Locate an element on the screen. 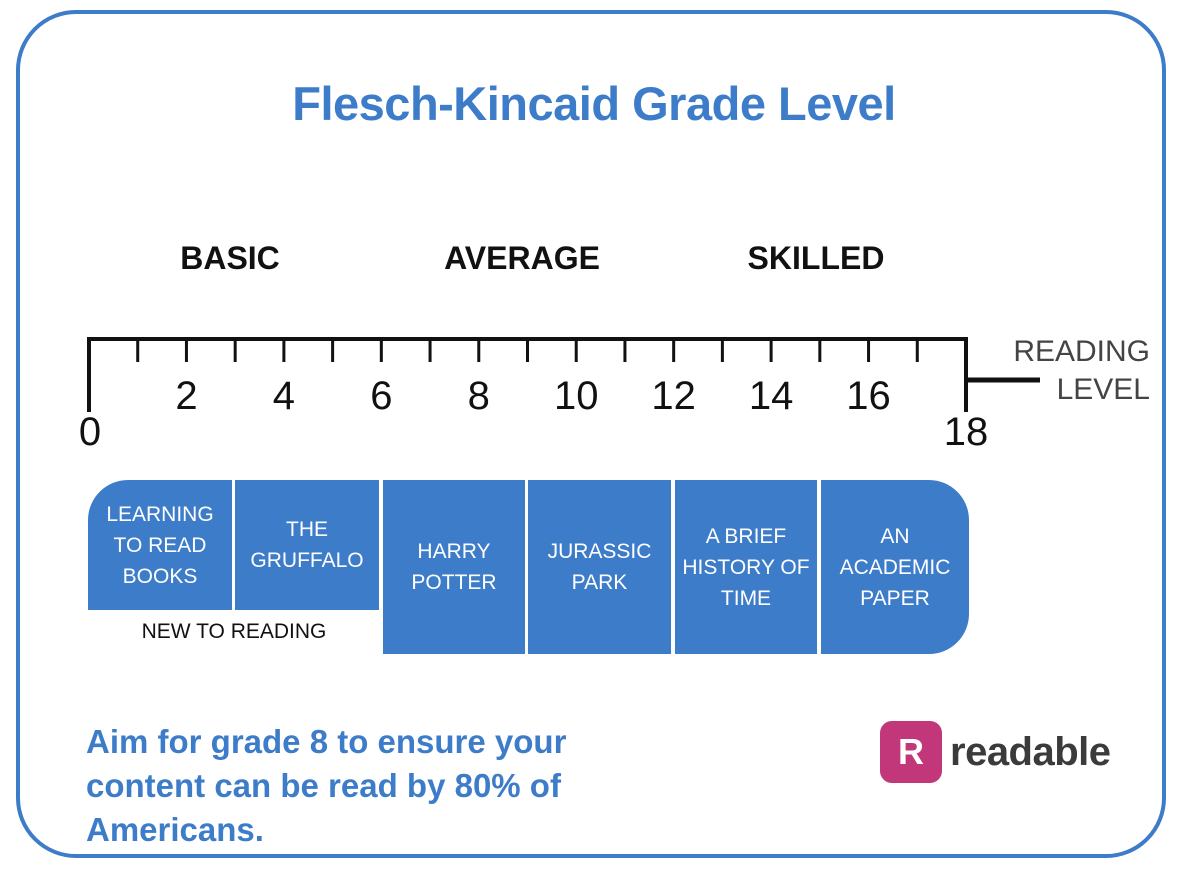 The height and width of the screenshot is (878, 1188). category-average: AVERAGE is located at coordinates (522, 258).